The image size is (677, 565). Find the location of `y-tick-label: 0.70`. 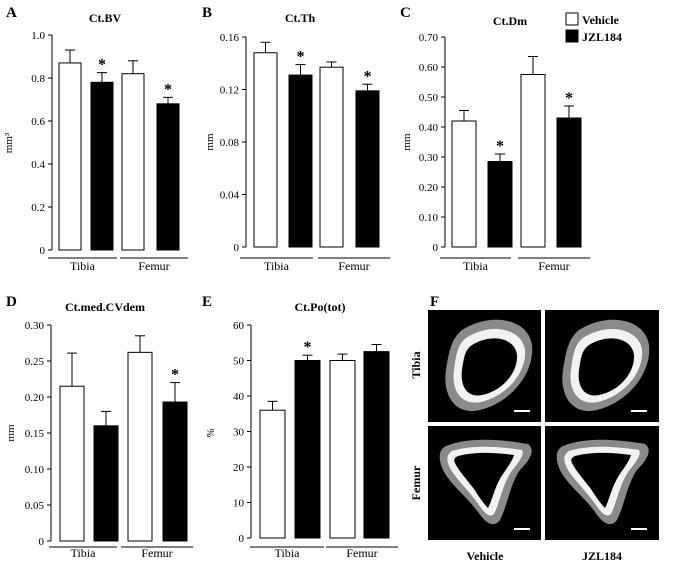

y-tick-label: 0.70 is located at coordinates (429, 38).